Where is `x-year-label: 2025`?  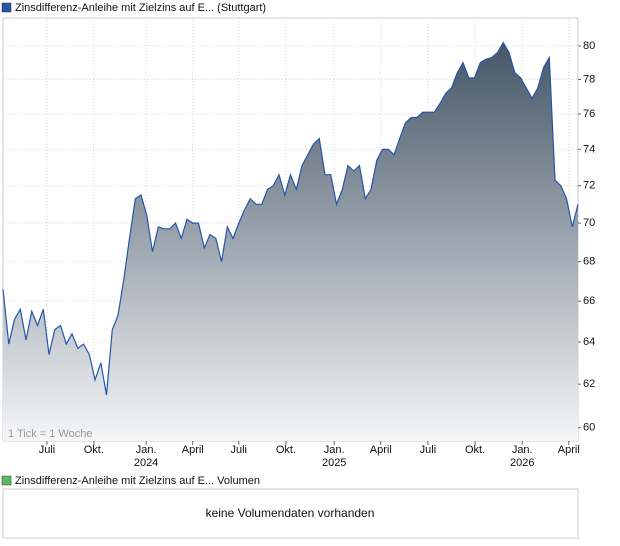
x-year-label: 2025 is located at coordinates (334, 463).